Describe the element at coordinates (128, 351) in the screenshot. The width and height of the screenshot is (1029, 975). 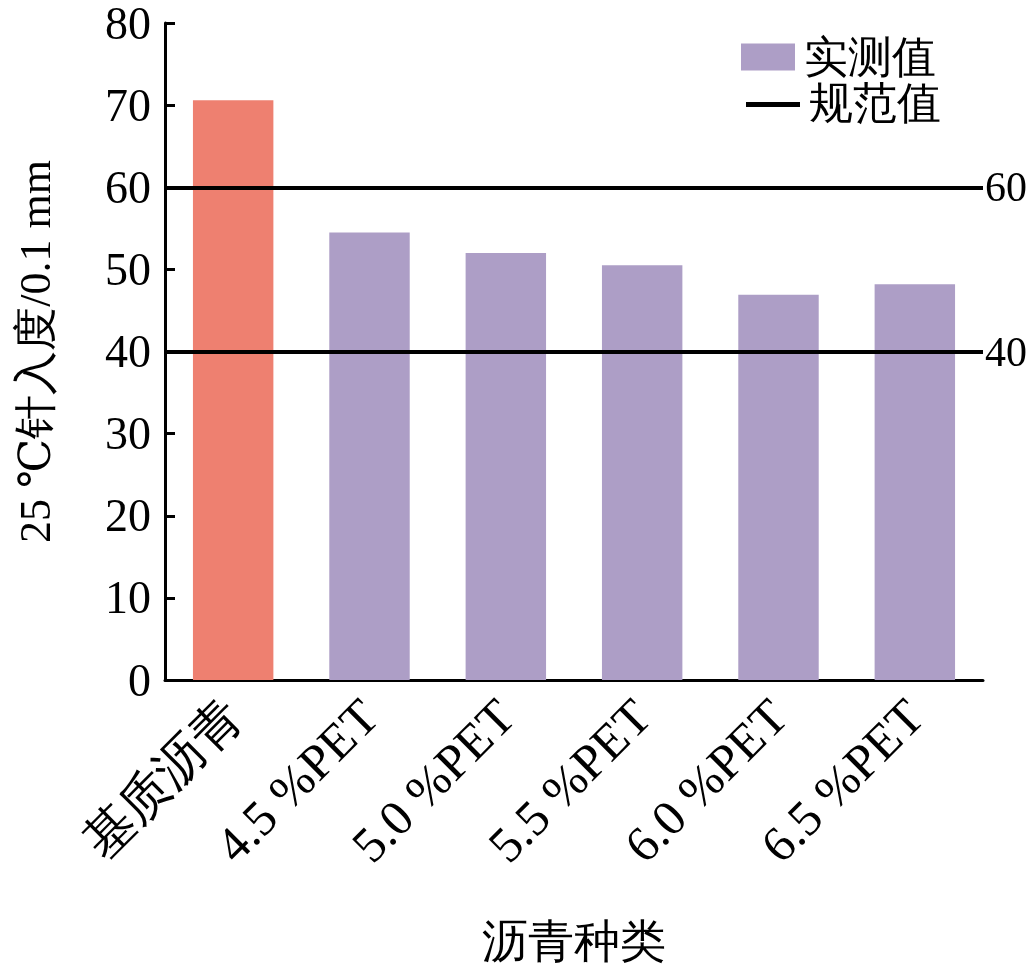
I see `y-tick-label: 40` at that location.